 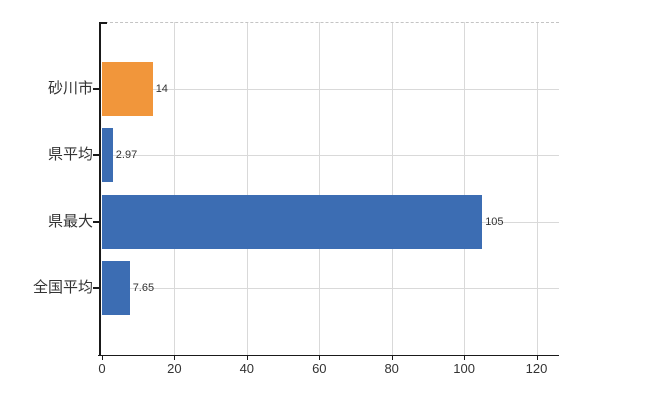 What do you see at coordinates (391, 368) in the screenshot?
I see `x-tick-label: 80` at bounding box center [391, 368].